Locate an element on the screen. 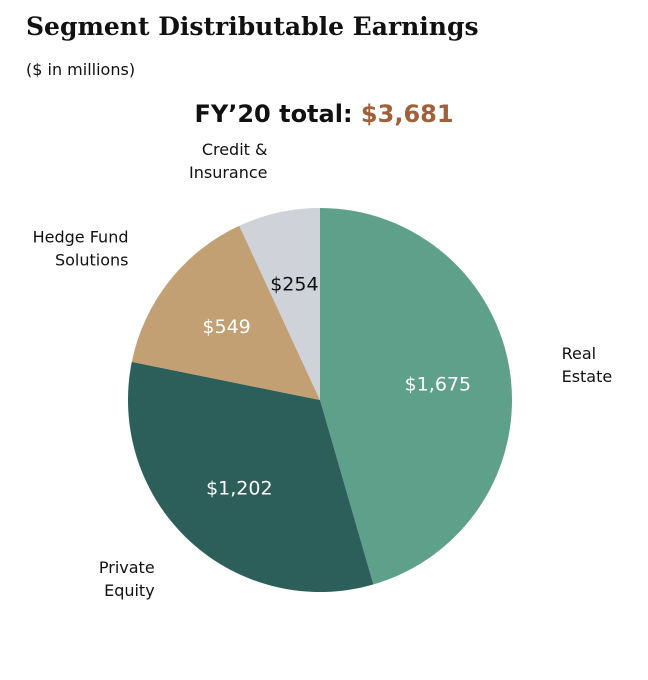 The image size is (648, 680). total-prefix: FY’20 total: is located at coordinates (273, 114).